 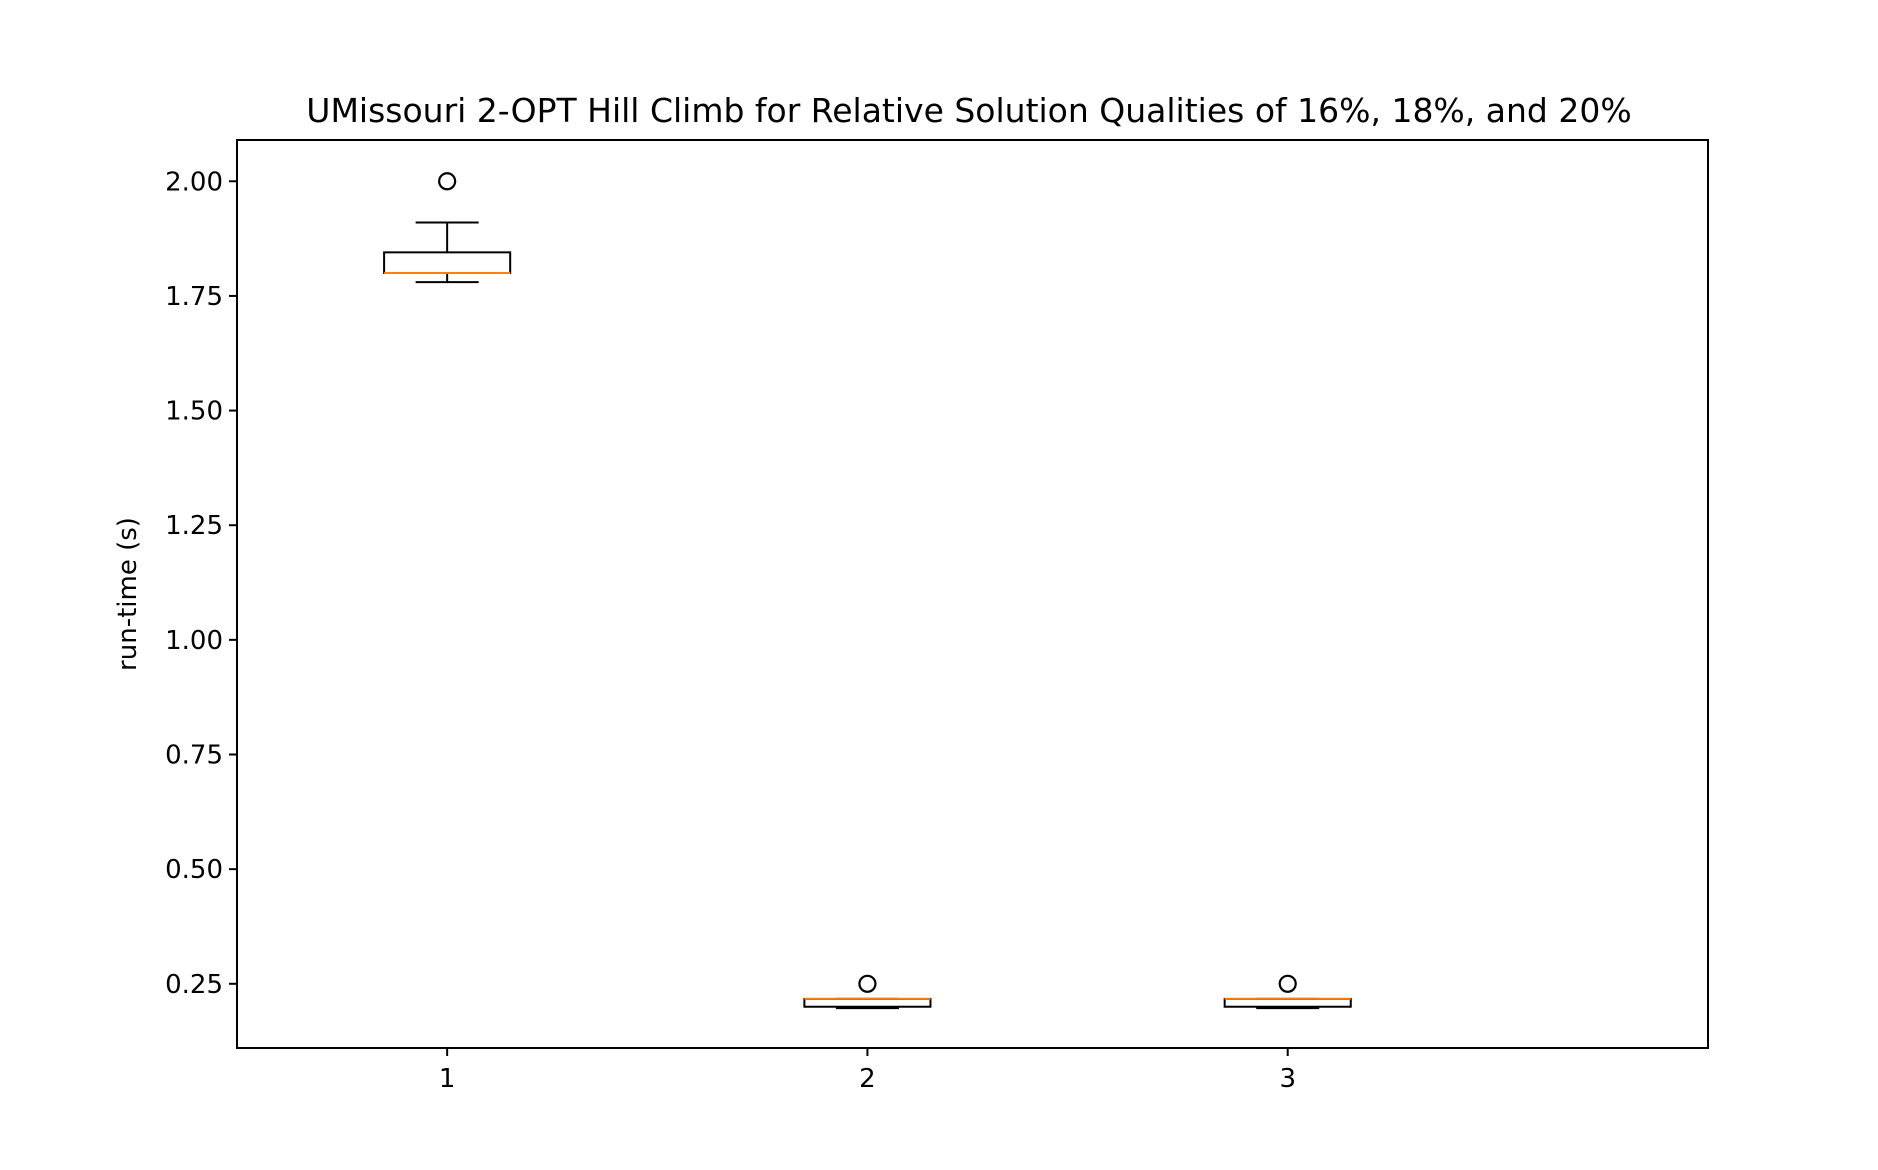 I want to click on x-axis-ticks: 1 2 3, so click(x=867, y=1071).